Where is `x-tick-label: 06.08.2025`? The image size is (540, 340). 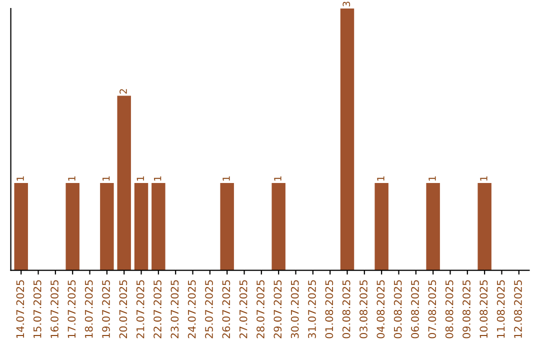
x-tick-label: 06.08.2025 is located at coordinates (415, 309).